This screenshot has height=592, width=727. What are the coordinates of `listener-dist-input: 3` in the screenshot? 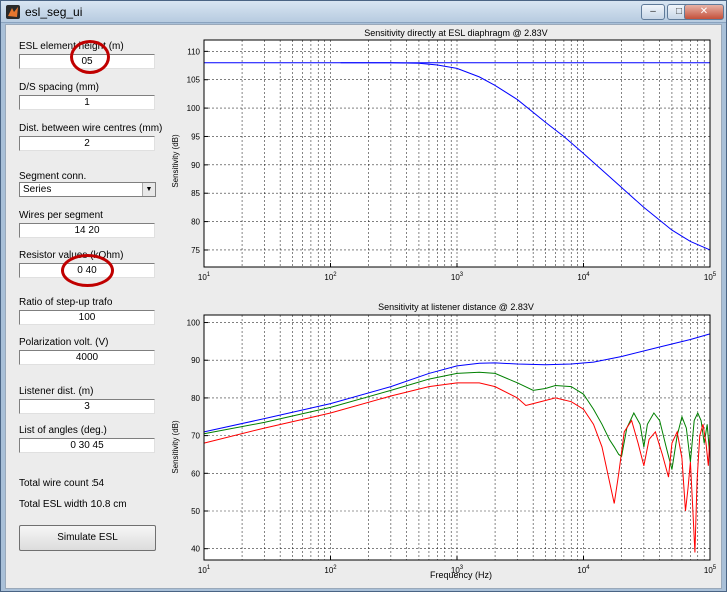 It's located at (87, 406).